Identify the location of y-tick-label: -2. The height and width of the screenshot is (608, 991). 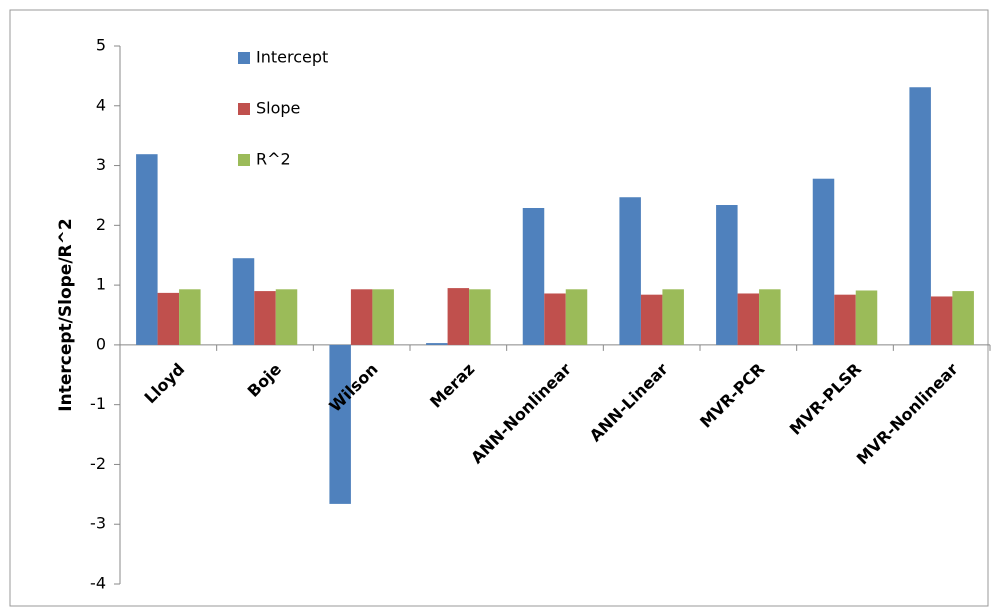
(98, 463).